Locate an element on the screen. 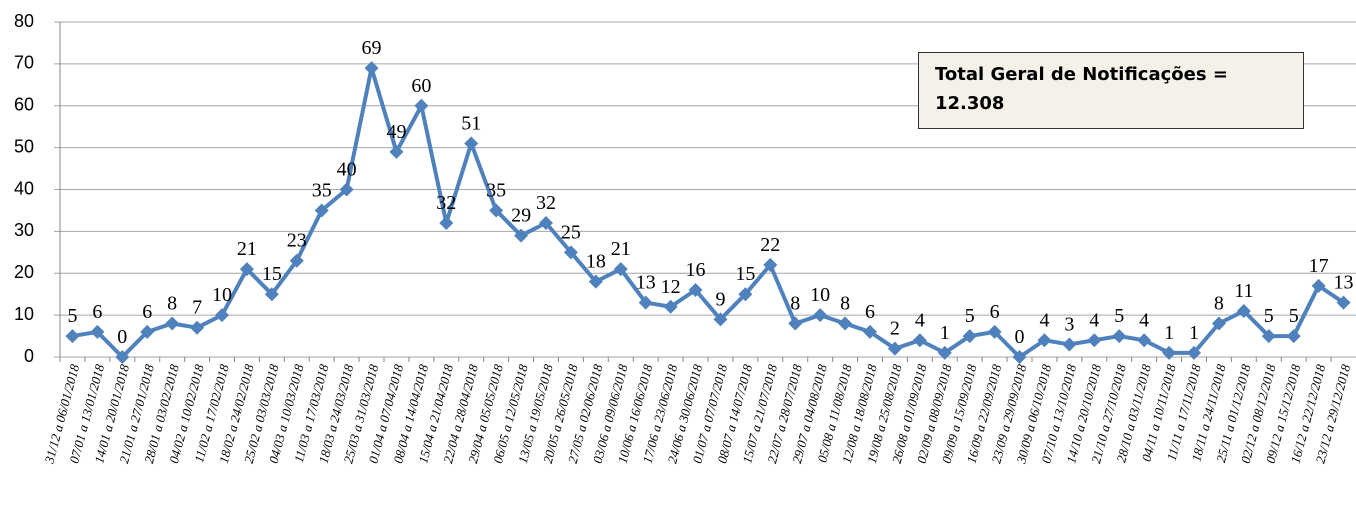 The height and width of the screenshot is (513, 1356). data-label: 0 is located at coordinates (1020, 337).